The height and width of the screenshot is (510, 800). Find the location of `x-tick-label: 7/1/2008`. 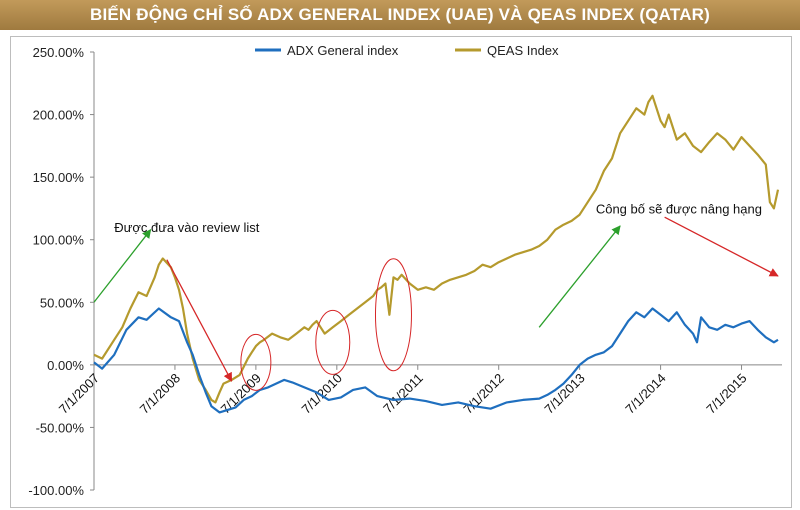

x-tick-label: 7/1/2008 is located at coordinates (160, 393).